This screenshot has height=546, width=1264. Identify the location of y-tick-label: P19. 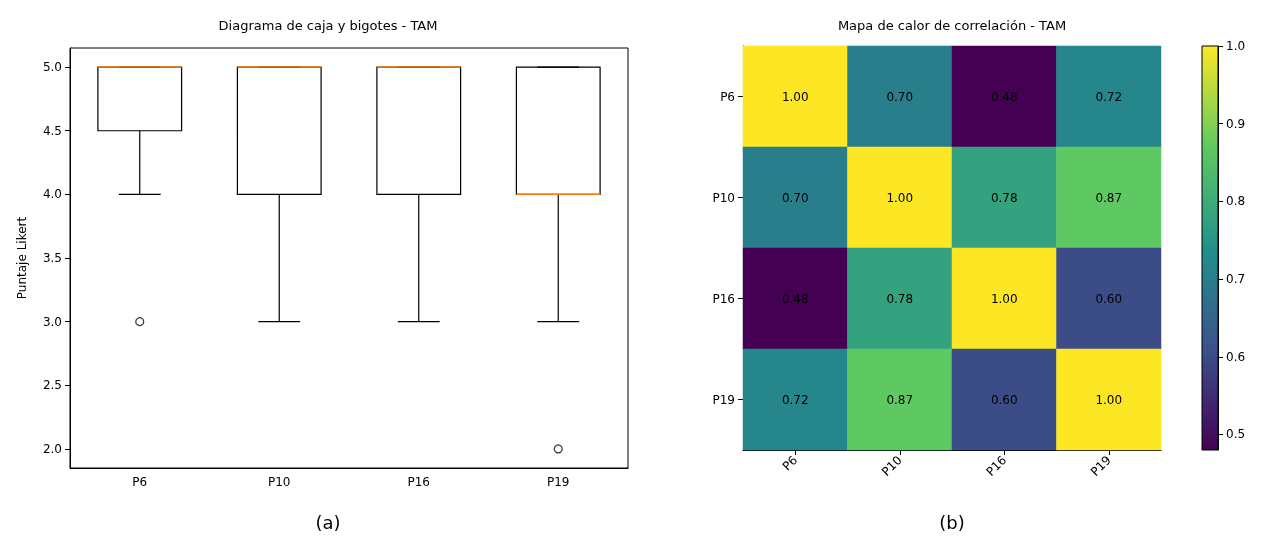
(723, 399).